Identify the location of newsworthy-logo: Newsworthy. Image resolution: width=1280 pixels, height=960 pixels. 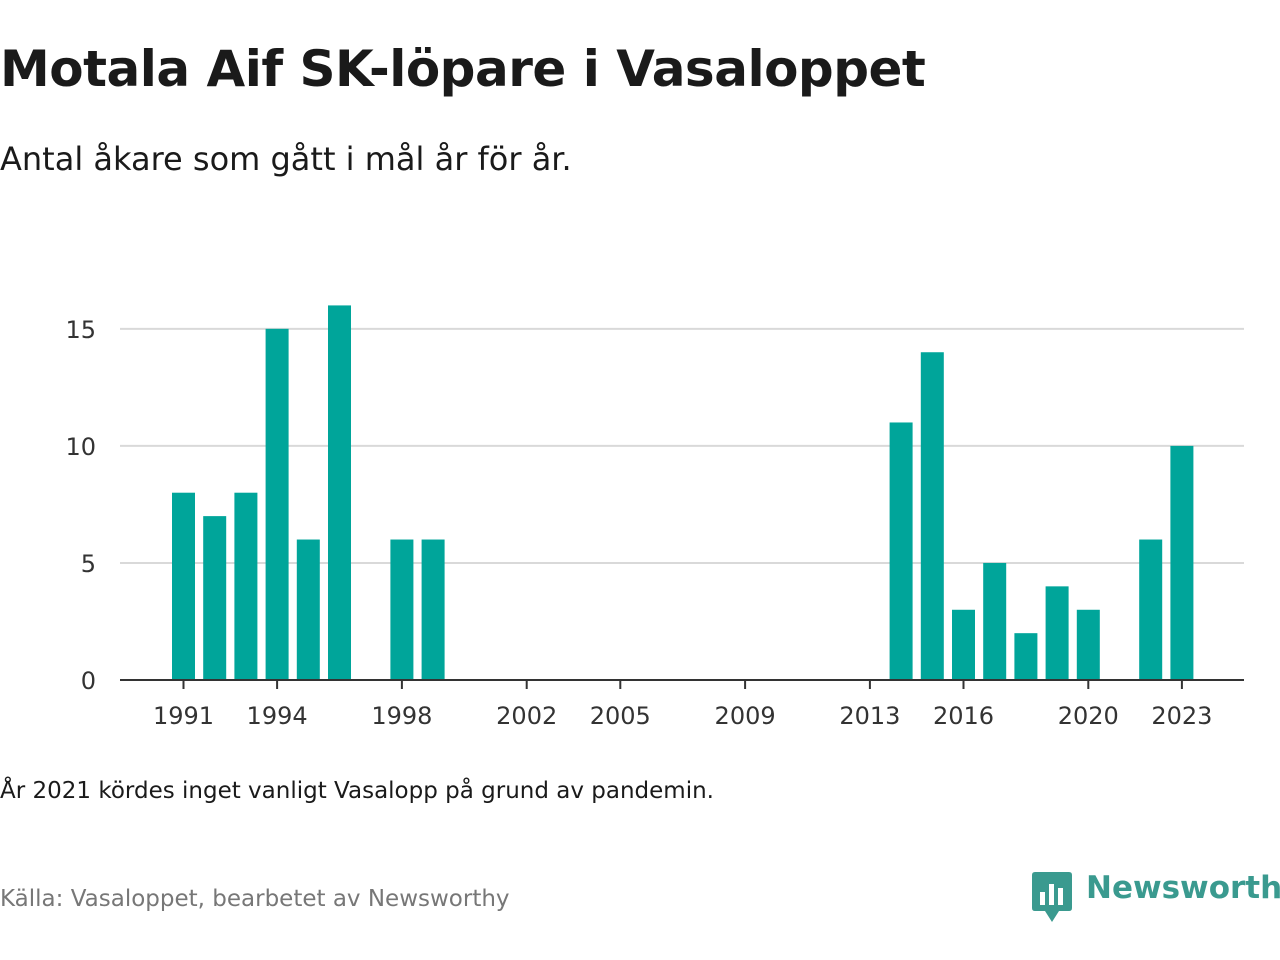
(1156, 894).